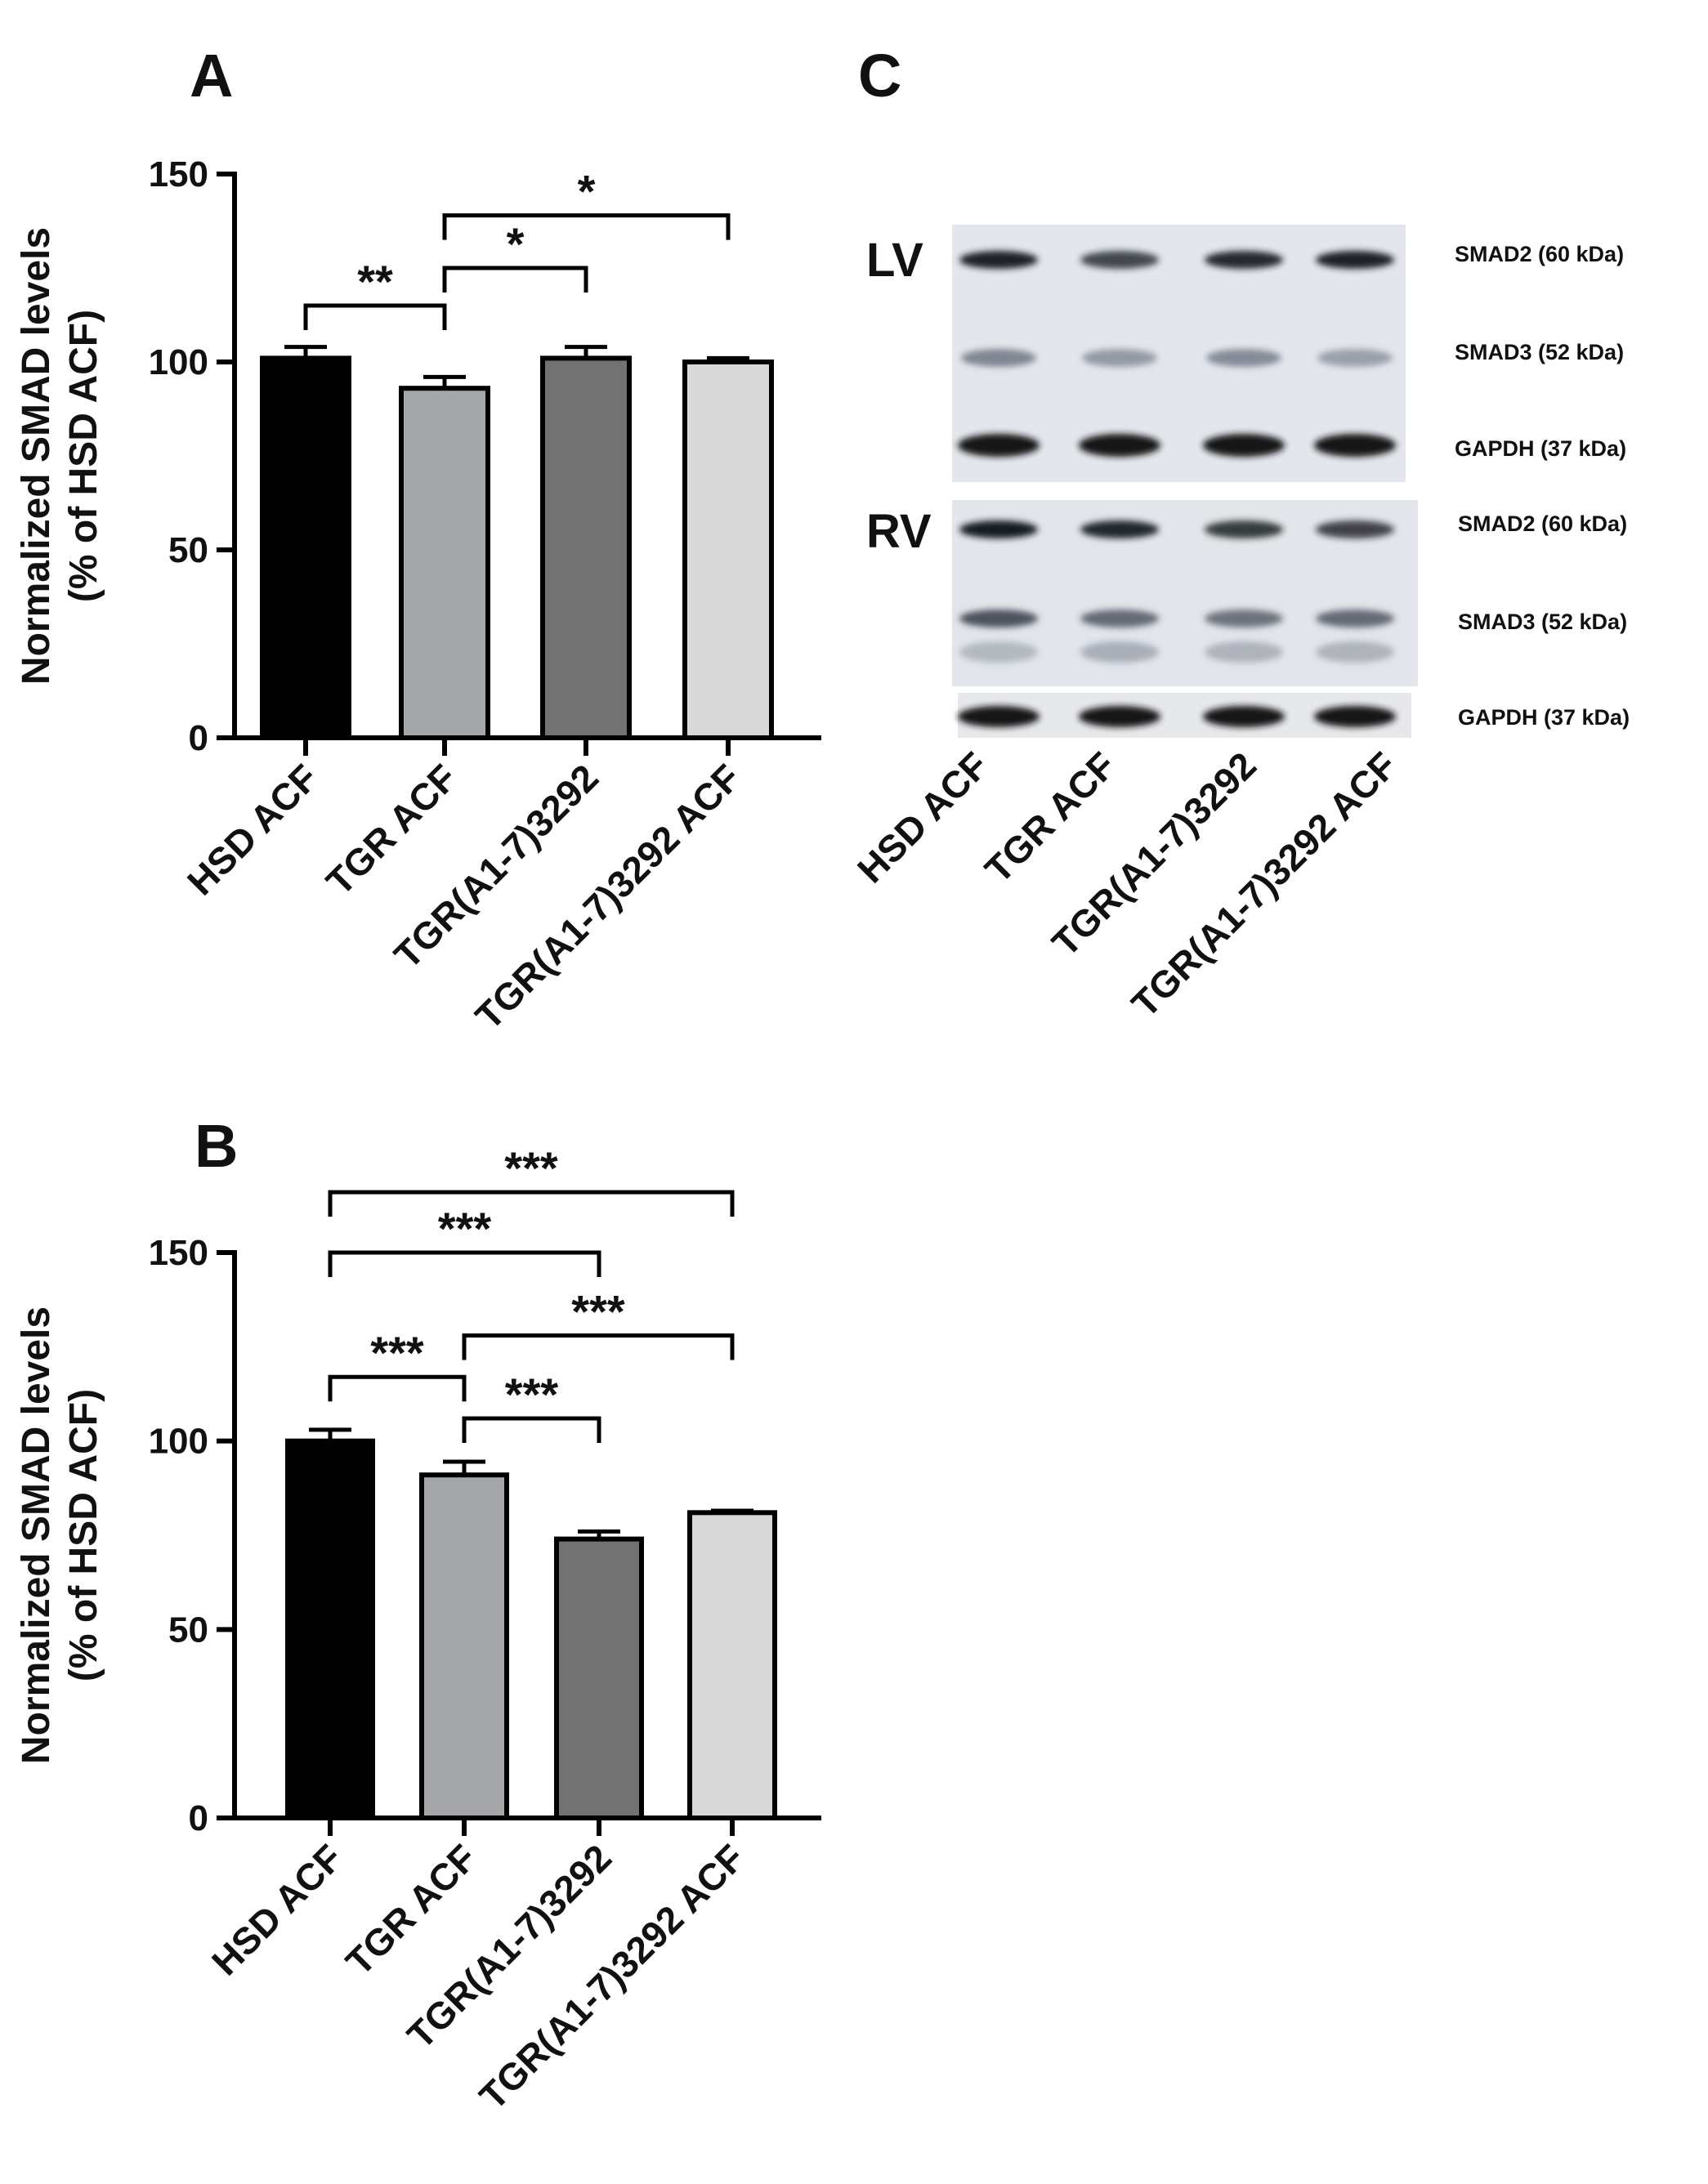 This screenshot has width=1708, height=2184. Describe the element at coordinates (1177, 489) in the screenshot. I see `blot-bands` at that location.